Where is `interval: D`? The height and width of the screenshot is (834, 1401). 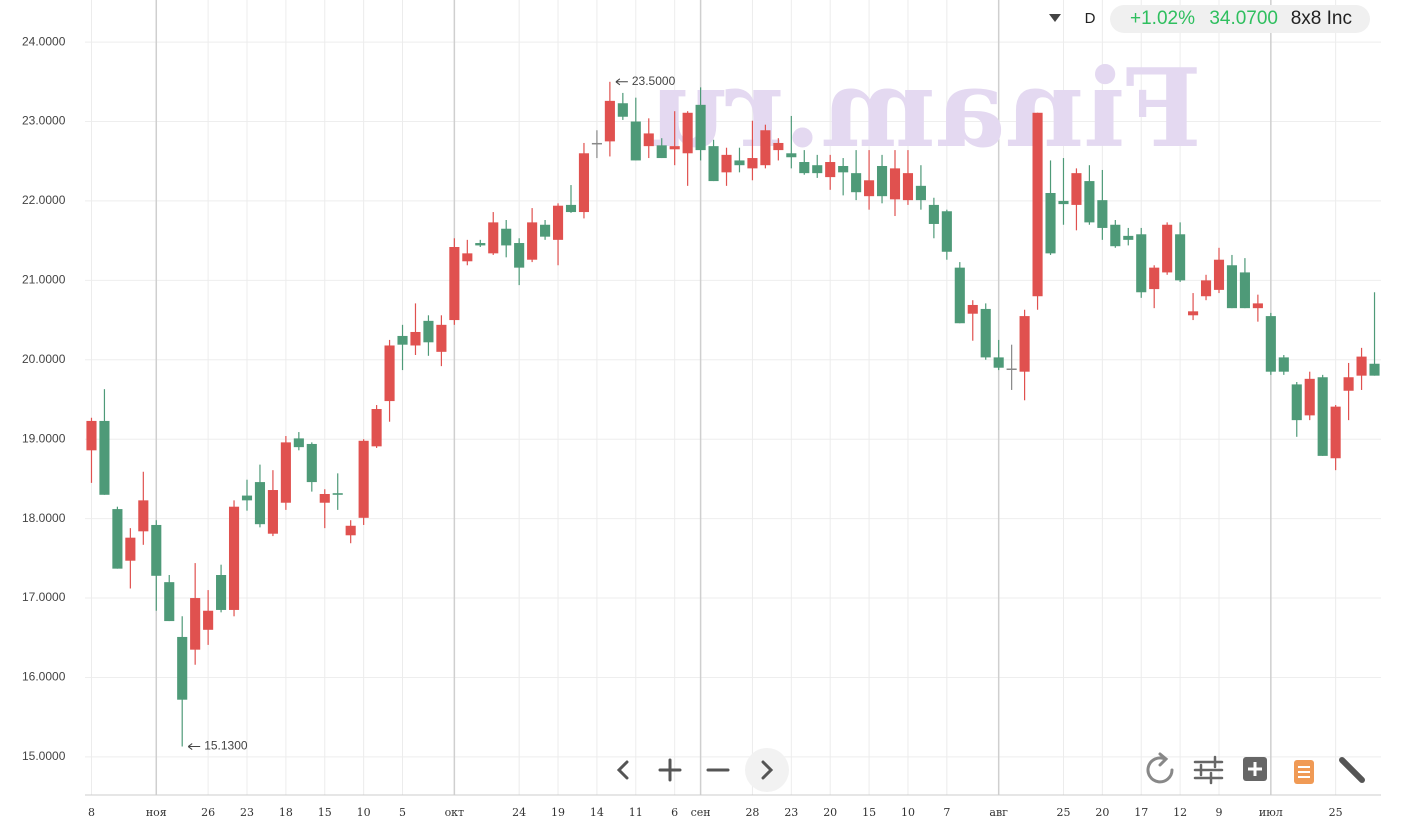
interval: D is located at coordinates (1090, 18).